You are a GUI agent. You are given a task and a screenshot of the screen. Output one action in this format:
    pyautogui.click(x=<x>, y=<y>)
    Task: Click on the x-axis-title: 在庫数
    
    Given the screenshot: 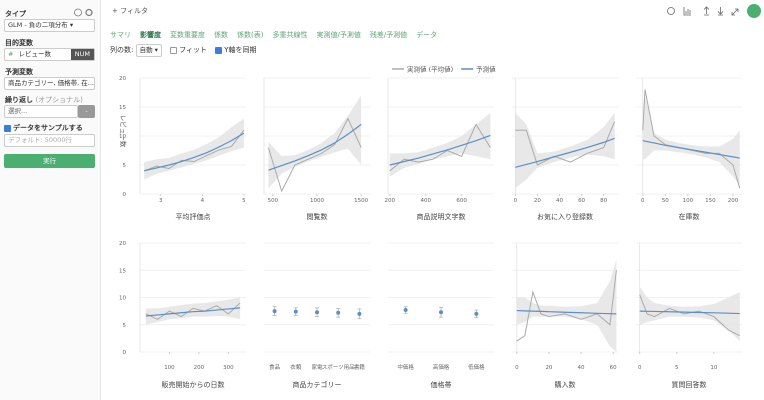 What is the action you would take?
    pyautogui.click(x=689, y=216)
    